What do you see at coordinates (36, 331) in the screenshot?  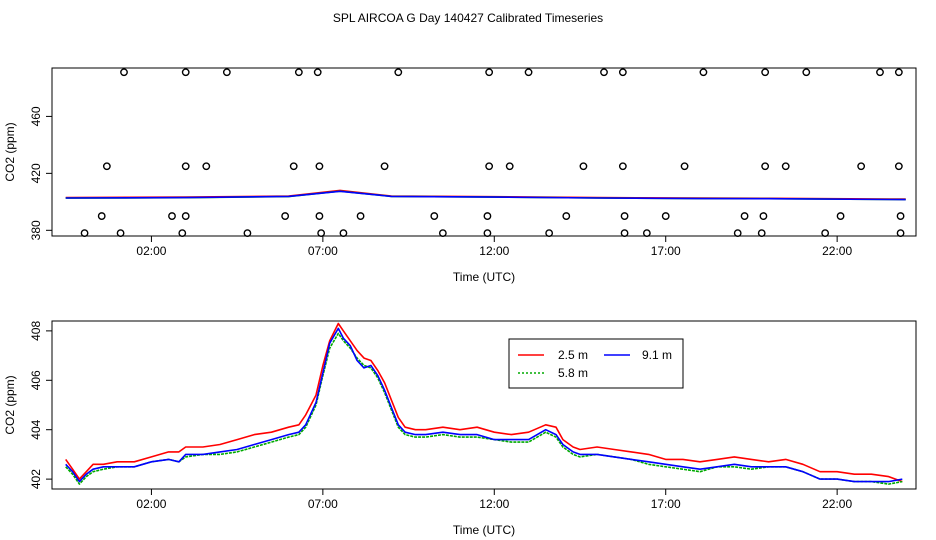 I see `lower-y-tick-label: 408` at bounding box center [36, 331].